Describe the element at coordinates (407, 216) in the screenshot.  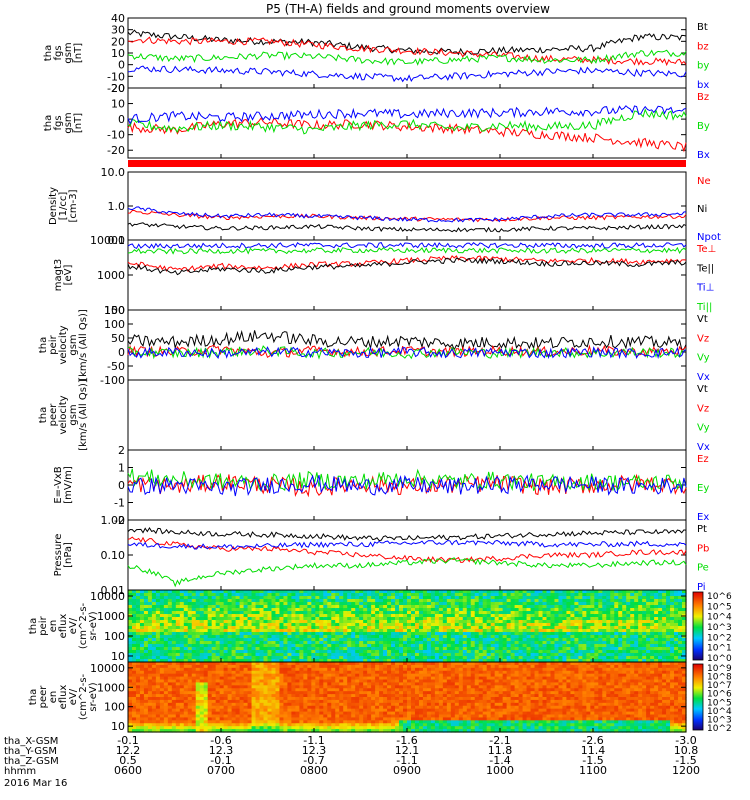
I see `series-line-Ne` at that location.